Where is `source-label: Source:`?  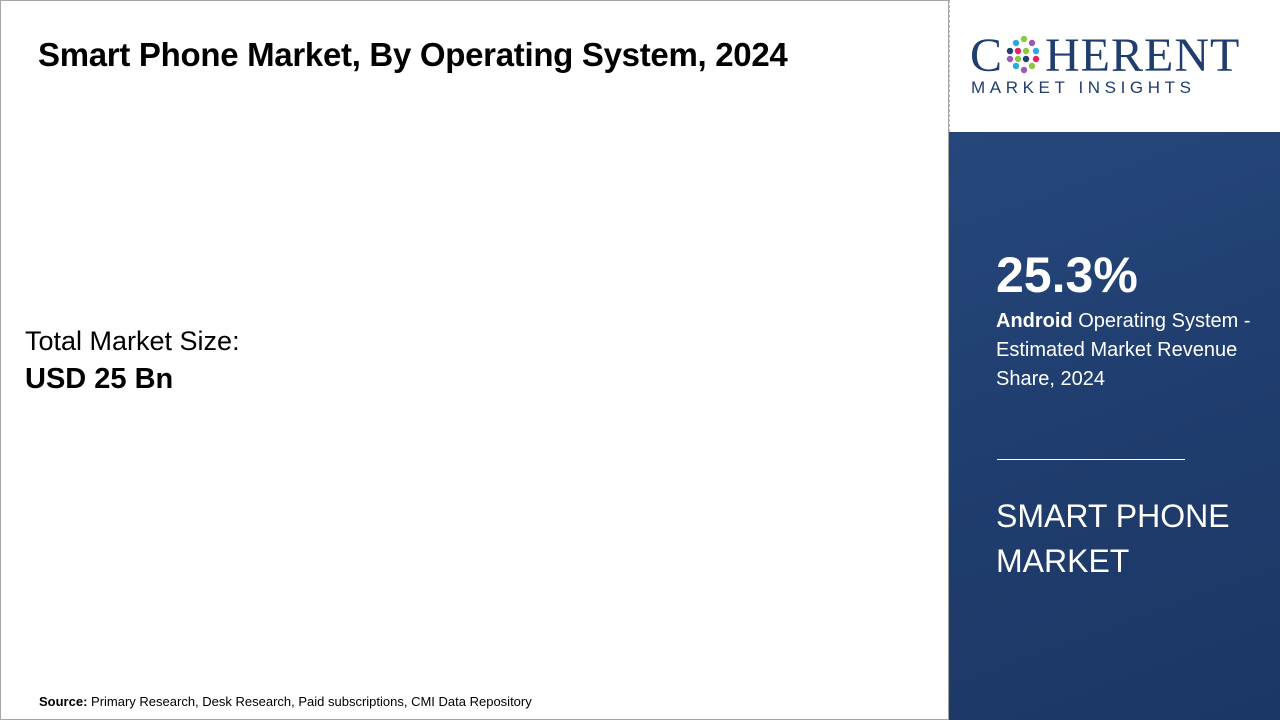 source-label: Source: is located at coordinates (63, 701).